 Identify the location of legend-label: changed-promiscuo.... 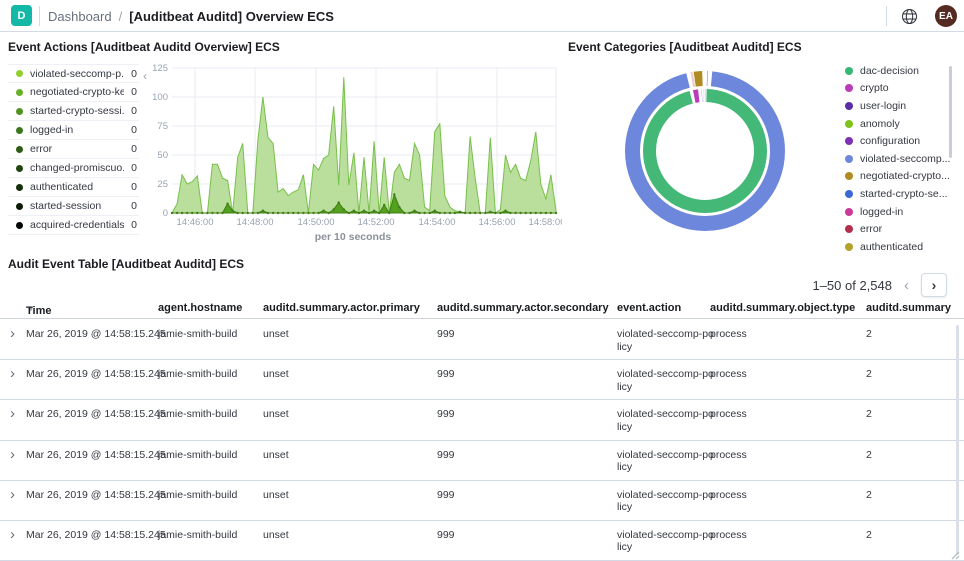
(77, 168).